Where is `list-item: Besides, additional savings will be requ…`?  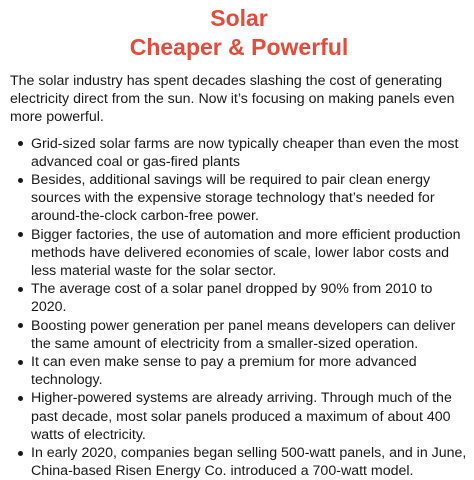
list-item: Besides, additional savings will be requ… is located at coordinates (239, 198).